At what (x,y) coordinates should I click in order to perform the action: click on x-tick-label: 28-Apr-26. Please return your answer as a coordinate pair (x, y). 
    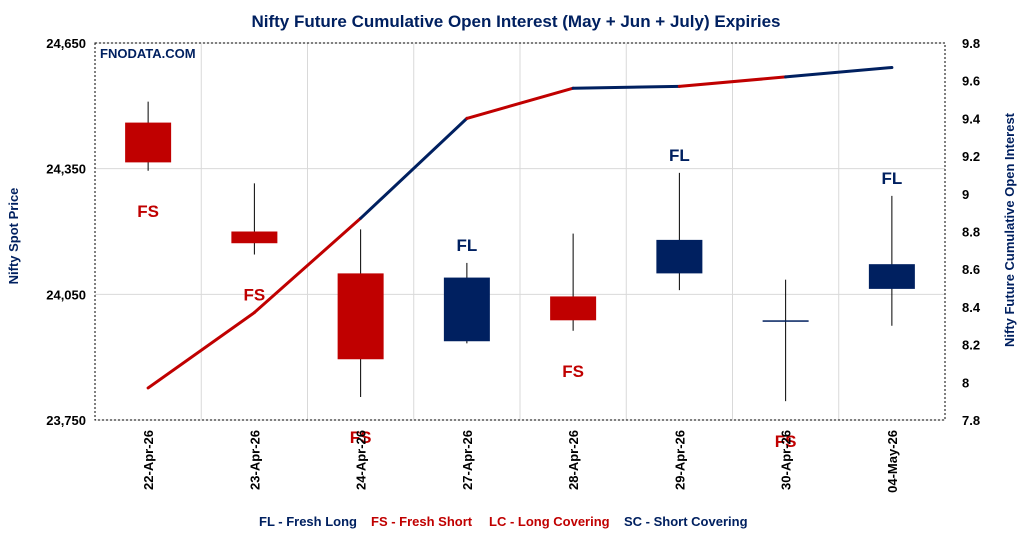
    Looking at the image, I should click on (573, 460).